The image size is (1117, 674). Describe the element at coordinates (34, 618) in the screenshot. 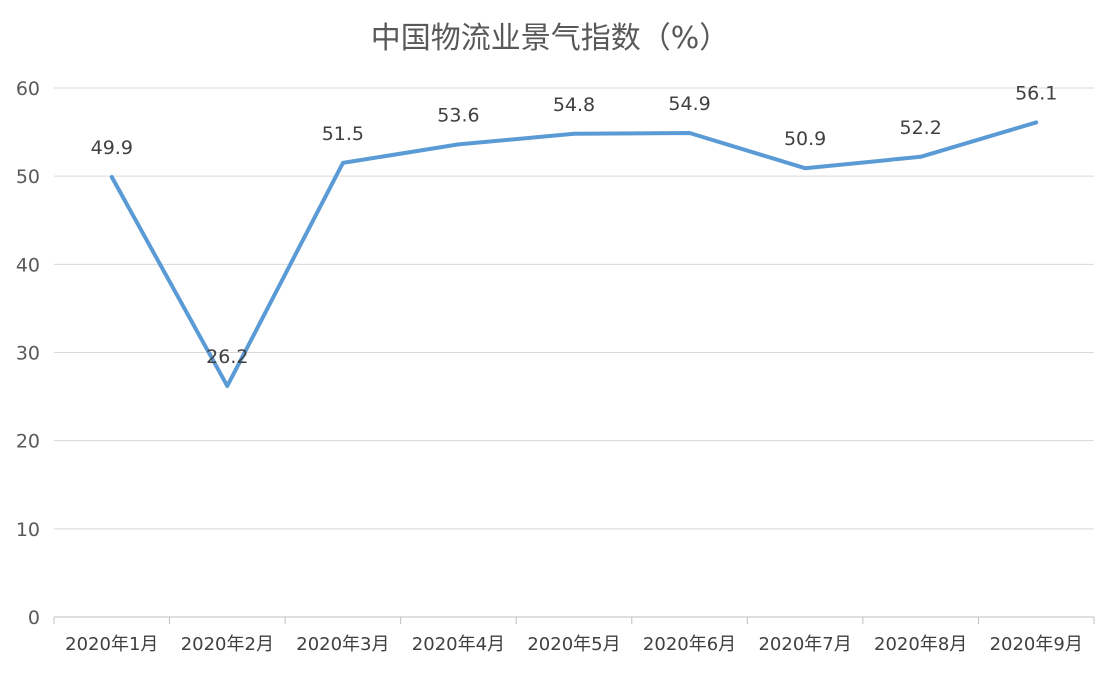

I see `y-tick-label: 0` at that location.